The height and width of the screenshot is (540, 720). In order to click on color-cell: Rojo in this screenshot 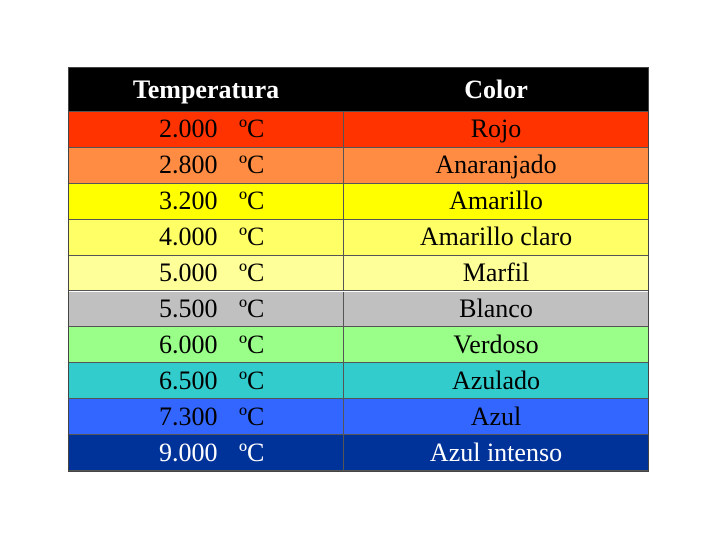, I will do `click(496, 129)`.